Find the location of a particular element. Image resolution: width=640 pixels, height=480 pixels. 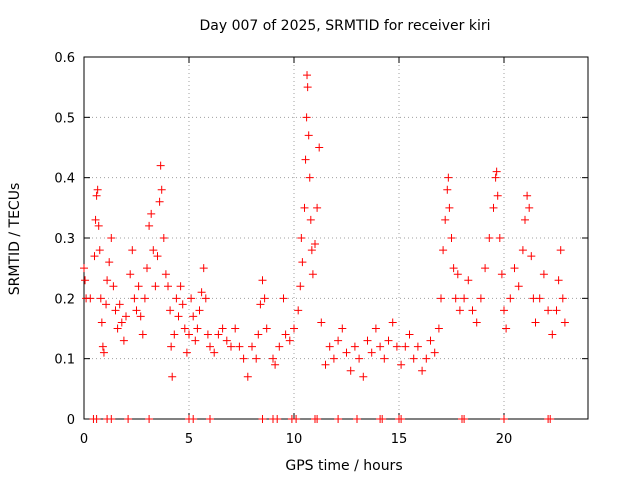

y-tick-label: 0.4 is located at coordinates (64, 179).